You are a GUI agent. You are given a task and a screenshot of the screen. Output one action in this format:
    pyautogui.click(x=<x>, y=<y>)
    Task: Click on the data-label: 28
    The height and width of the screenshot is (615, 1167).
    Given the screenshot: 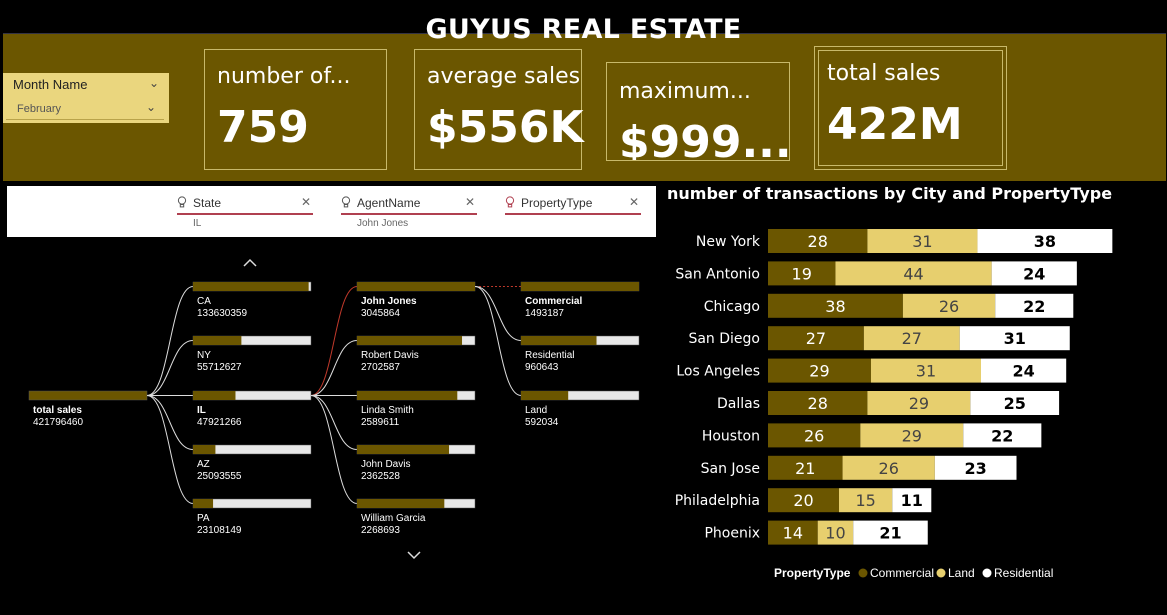 What is the action you would take?
    pyautogui.click(x=818, y=403)
    